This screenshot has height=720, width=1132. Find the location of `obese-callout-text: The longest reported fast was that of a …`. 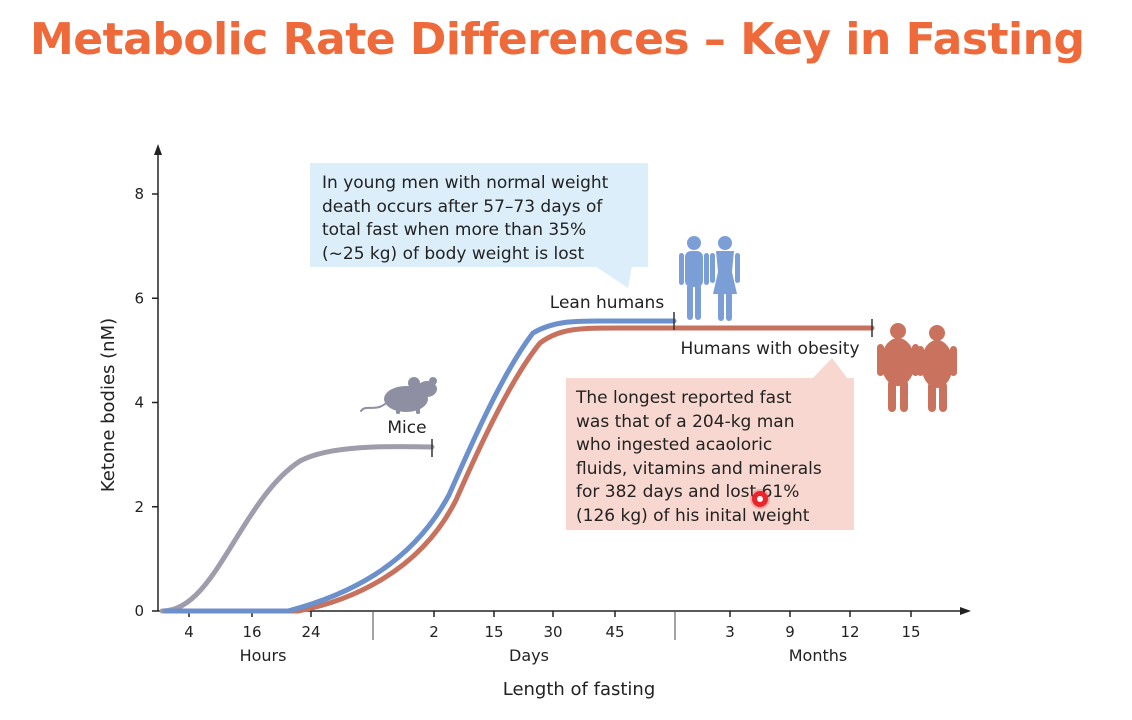

obese-callout-text: The longest reported fast was that of a … is located at coordinates (699, 457).